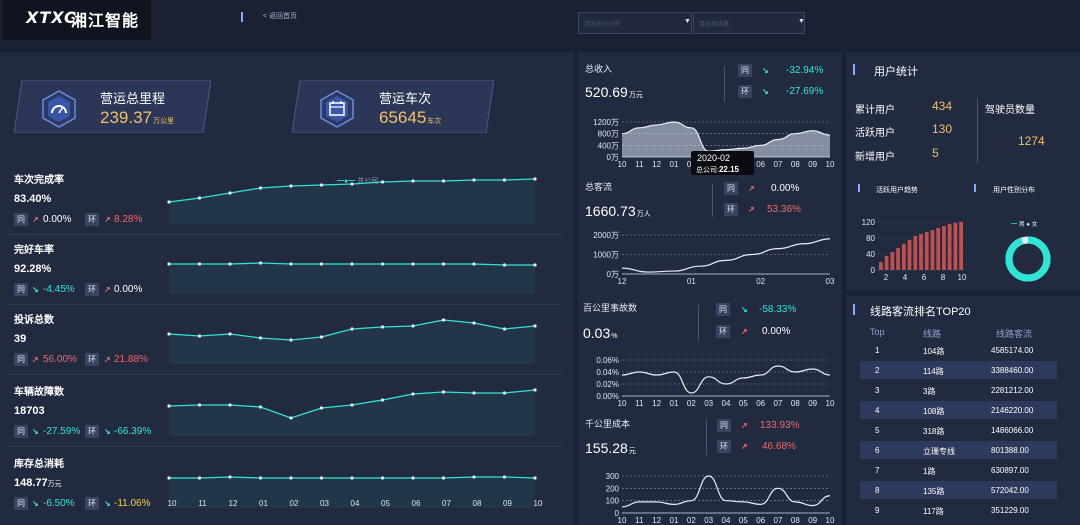 This screenshot has height=525, width=1080. I want to click on table-row: 6 立珊专线 801388.00, so click(958, 450).